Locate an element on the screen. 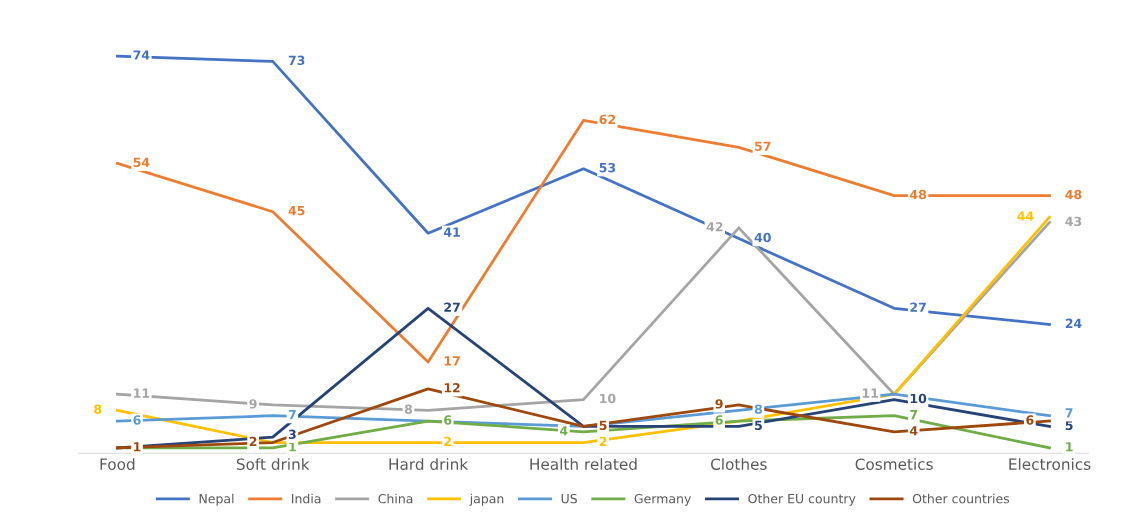  data-label: 73 is located at coordinates (296, 60).